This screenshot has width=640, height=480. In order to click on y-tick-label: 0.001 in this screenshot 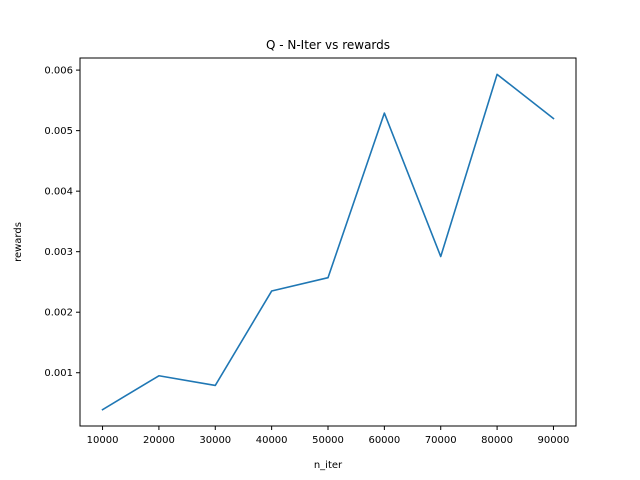, I will do `click(58, 373)`.